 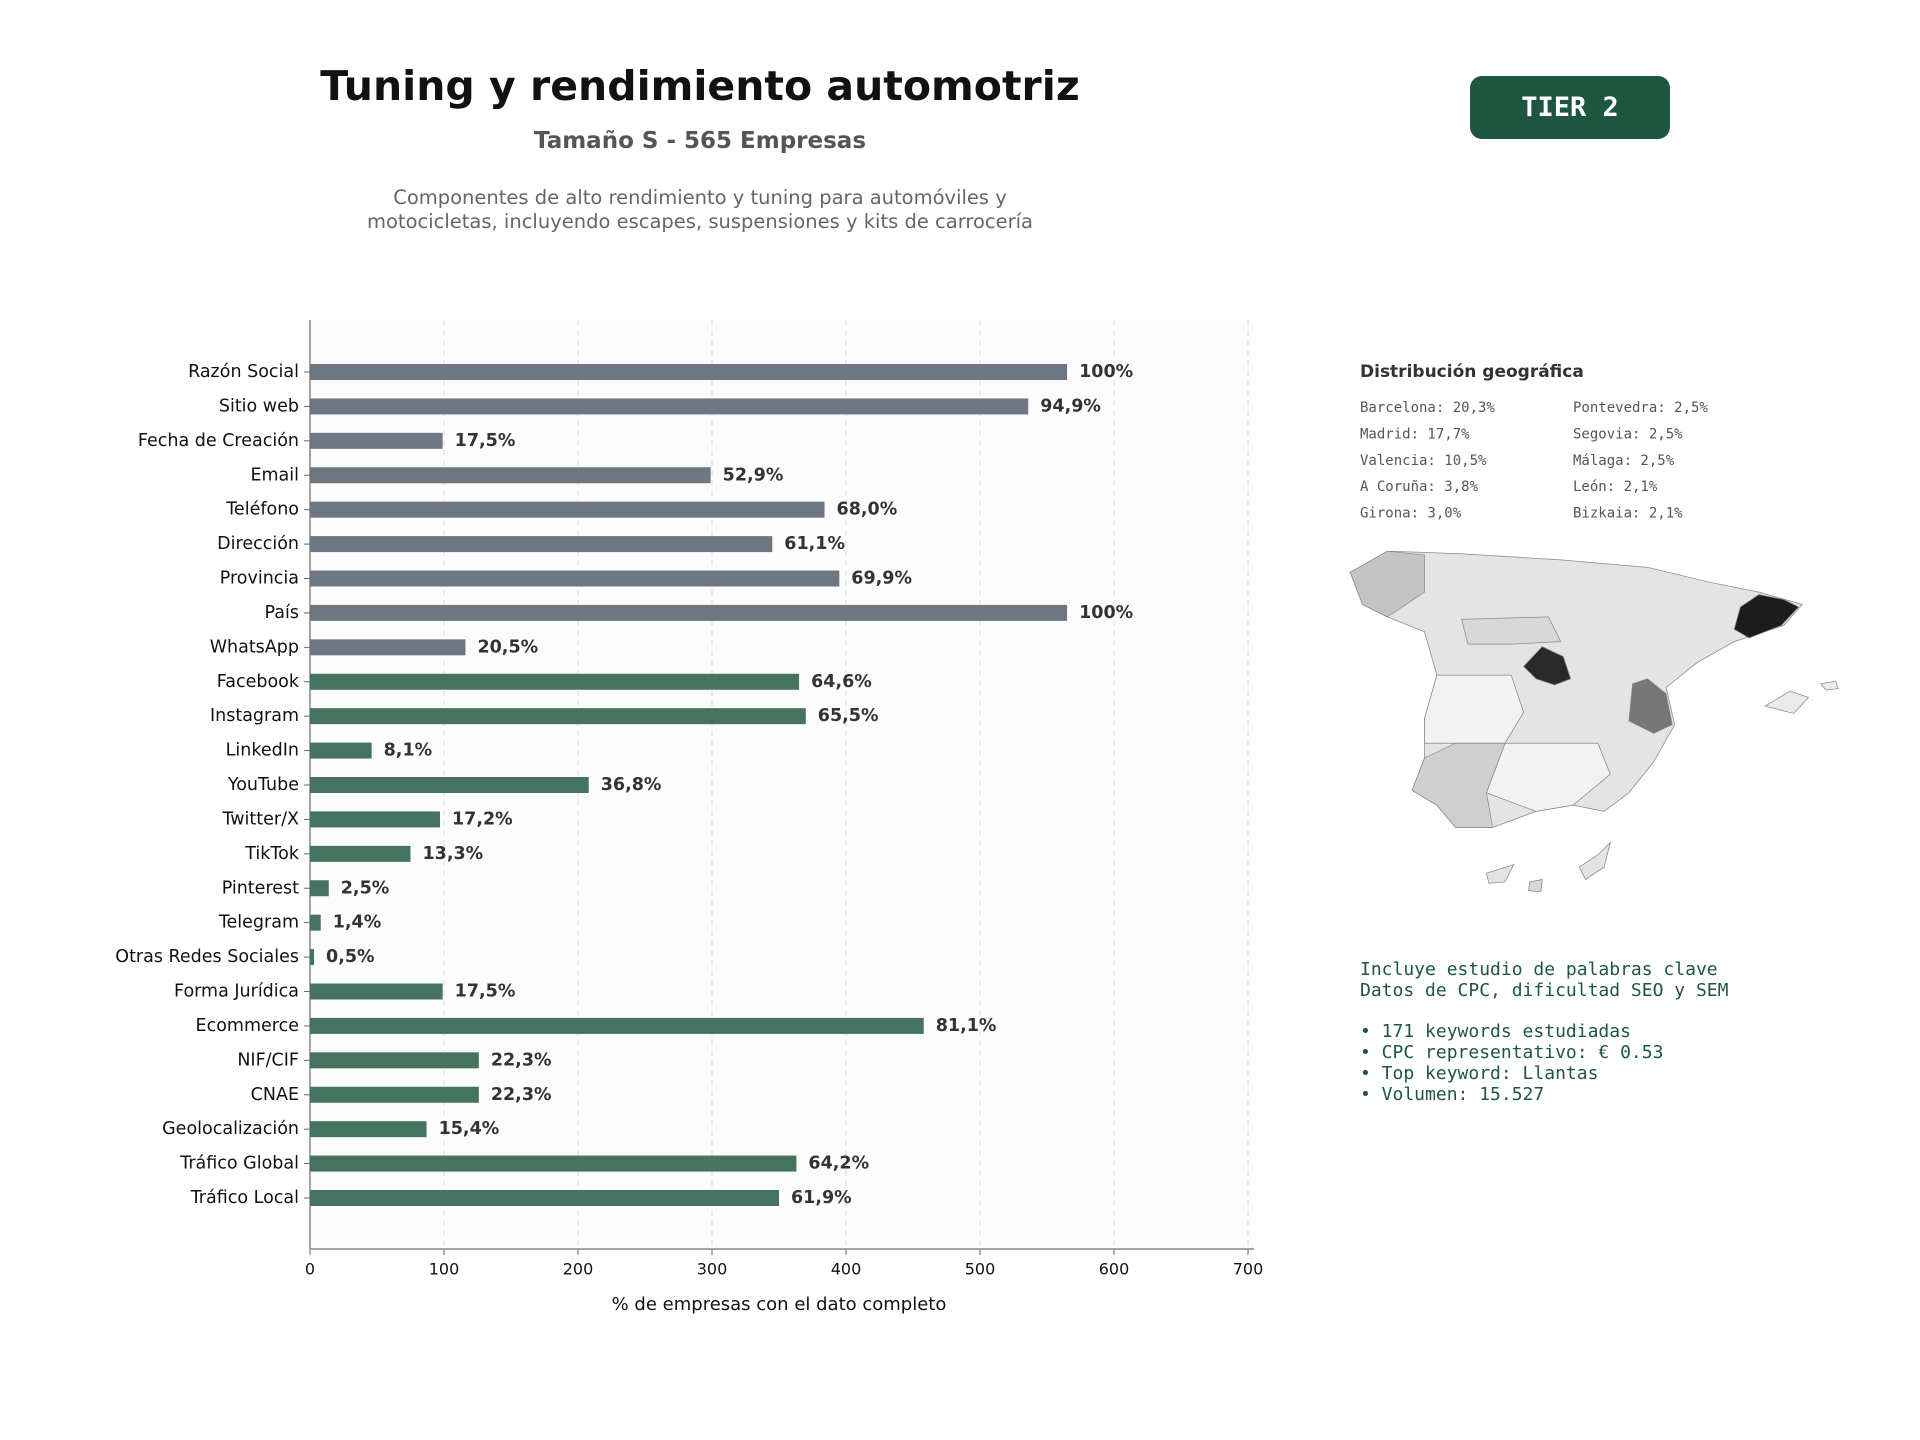 I want to click on value-label: 61,9%, so click(x=821, y=1198).